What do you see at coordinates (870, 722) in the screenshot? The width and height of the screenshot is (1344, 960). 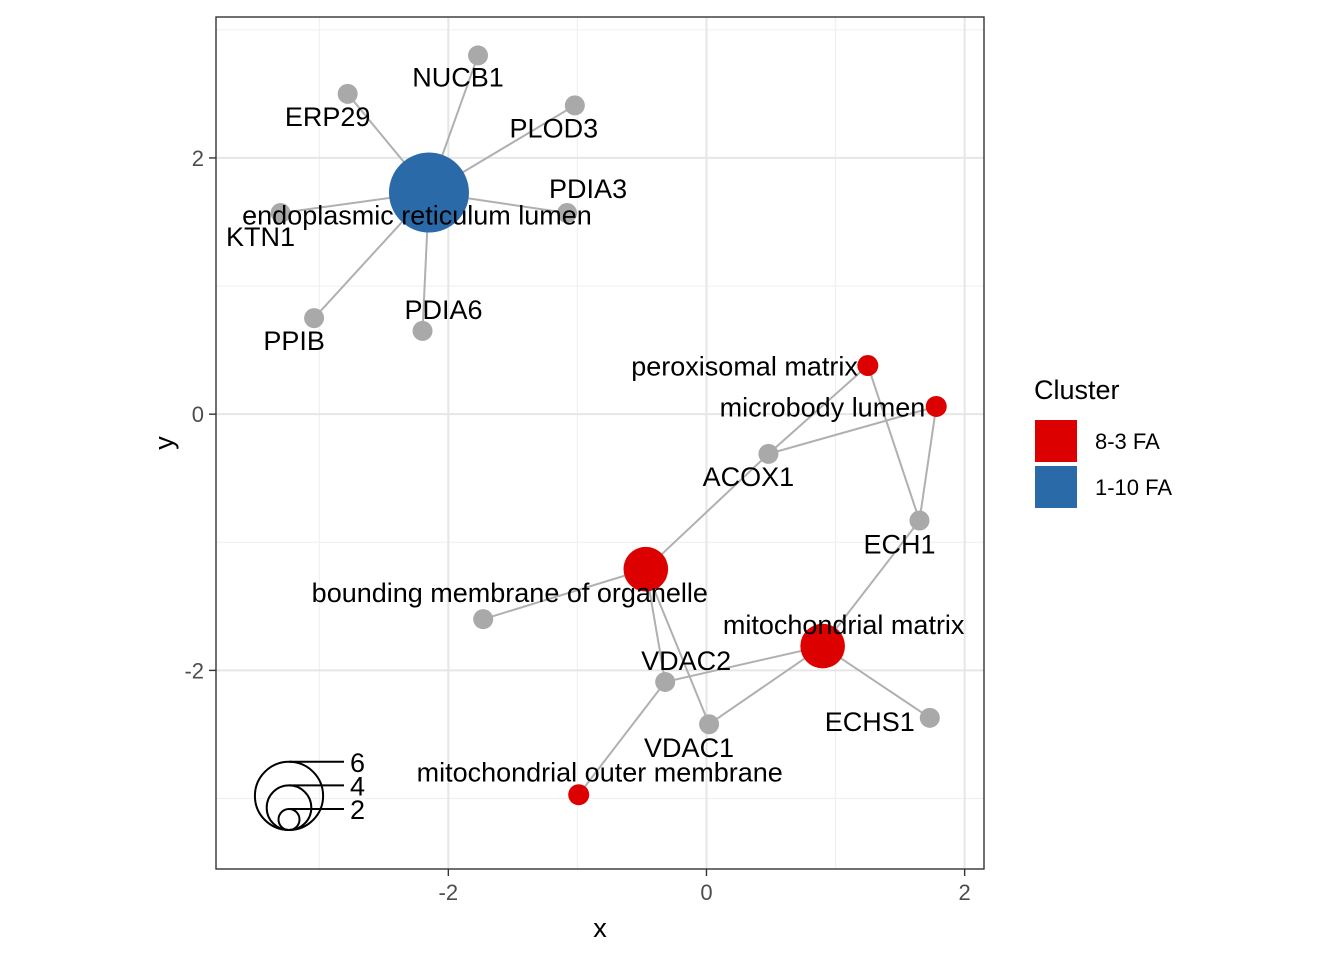 I see `node-label-ECHS1: ECHS1` at bounding box center [870, 722].